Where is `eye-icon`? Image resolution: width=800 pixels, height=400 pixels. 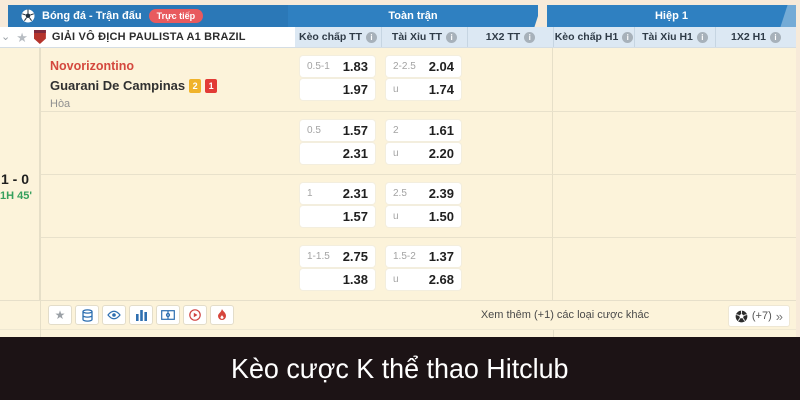
eye-icon is located at coordinates (114, 315).